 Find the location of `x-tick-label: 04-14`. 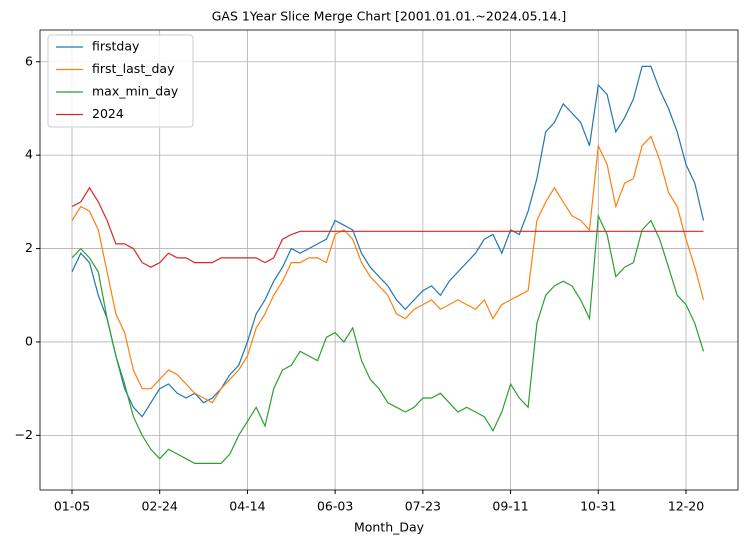

x-tick-label: 04-14 is located at coordinates (247, 506).